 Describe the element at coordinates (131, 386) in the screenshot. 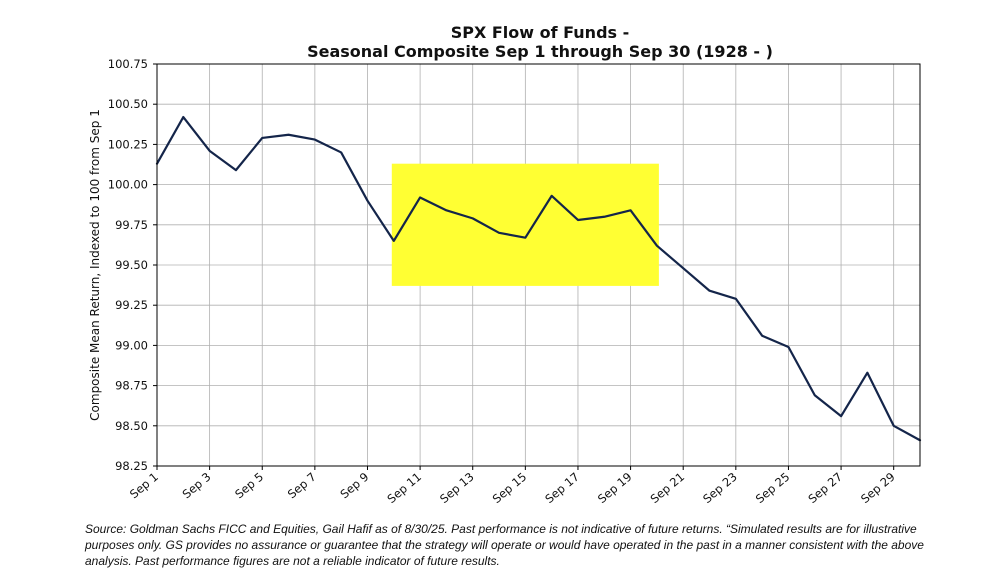

I see `y-tick-label: 98.75` at that location.